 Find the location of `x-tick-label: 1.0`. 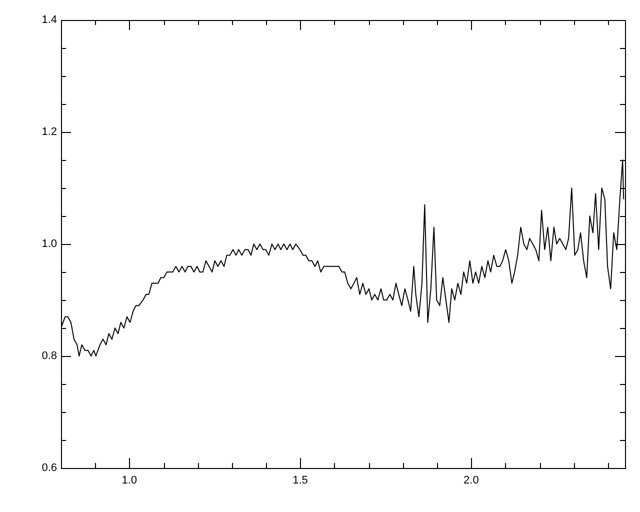

x-tick-label: 1.0 is located at coordinates (130, 480).